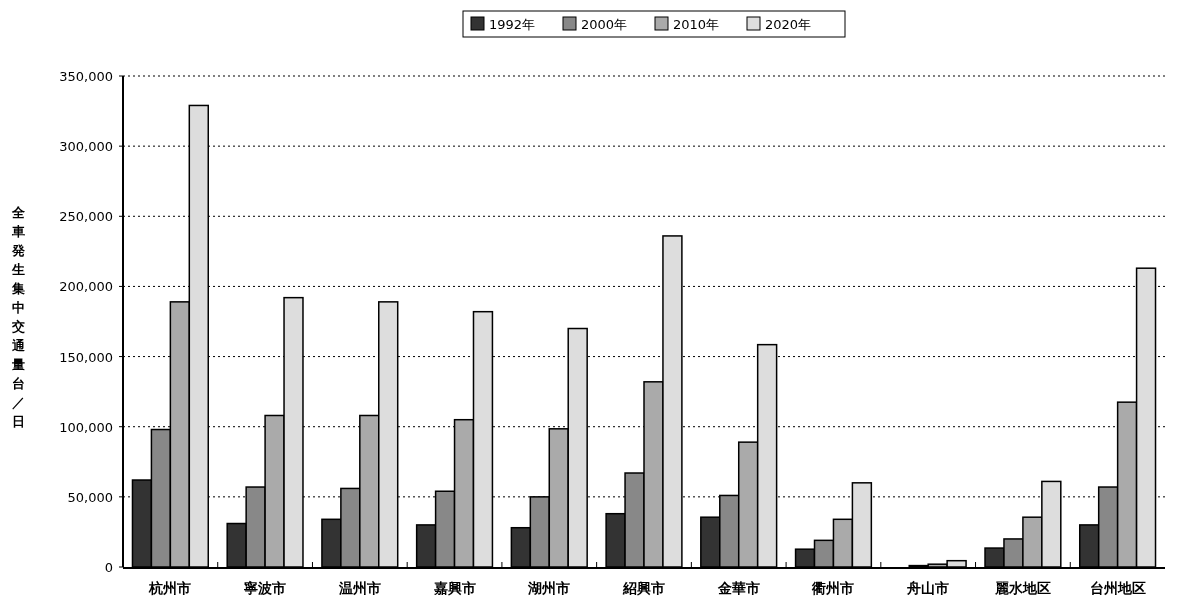 The height and width of the screenshot is (607, 1181). I want to click on x-tick-label: 金華市, so click(738, 588).